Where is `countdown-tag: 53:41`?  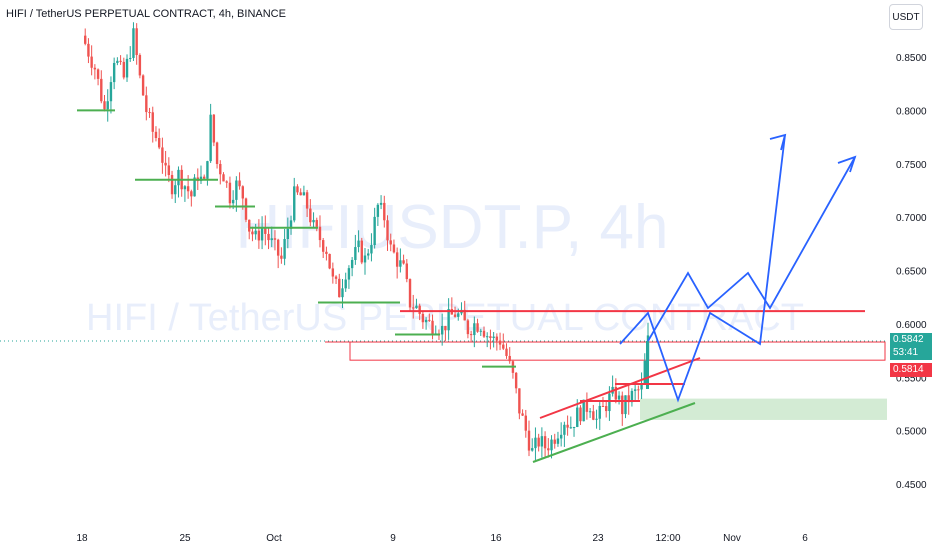
countdown-tag: 53:41 is located at coordinates (911, 353).